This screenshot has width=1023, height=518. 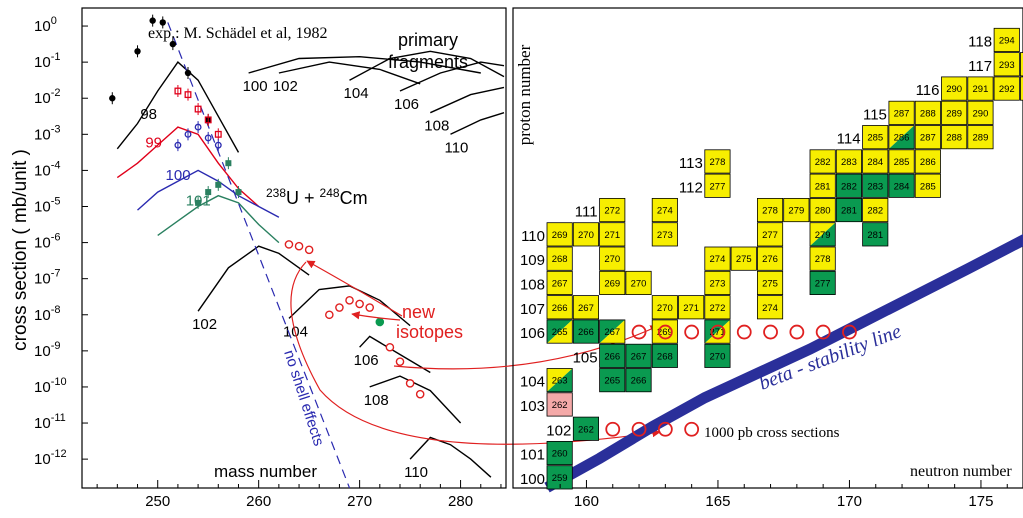 What do you see at coordinates (292, 198) in the screenshot?
I see `reaction-a-symbol: U` at bounding box center [292, 198].